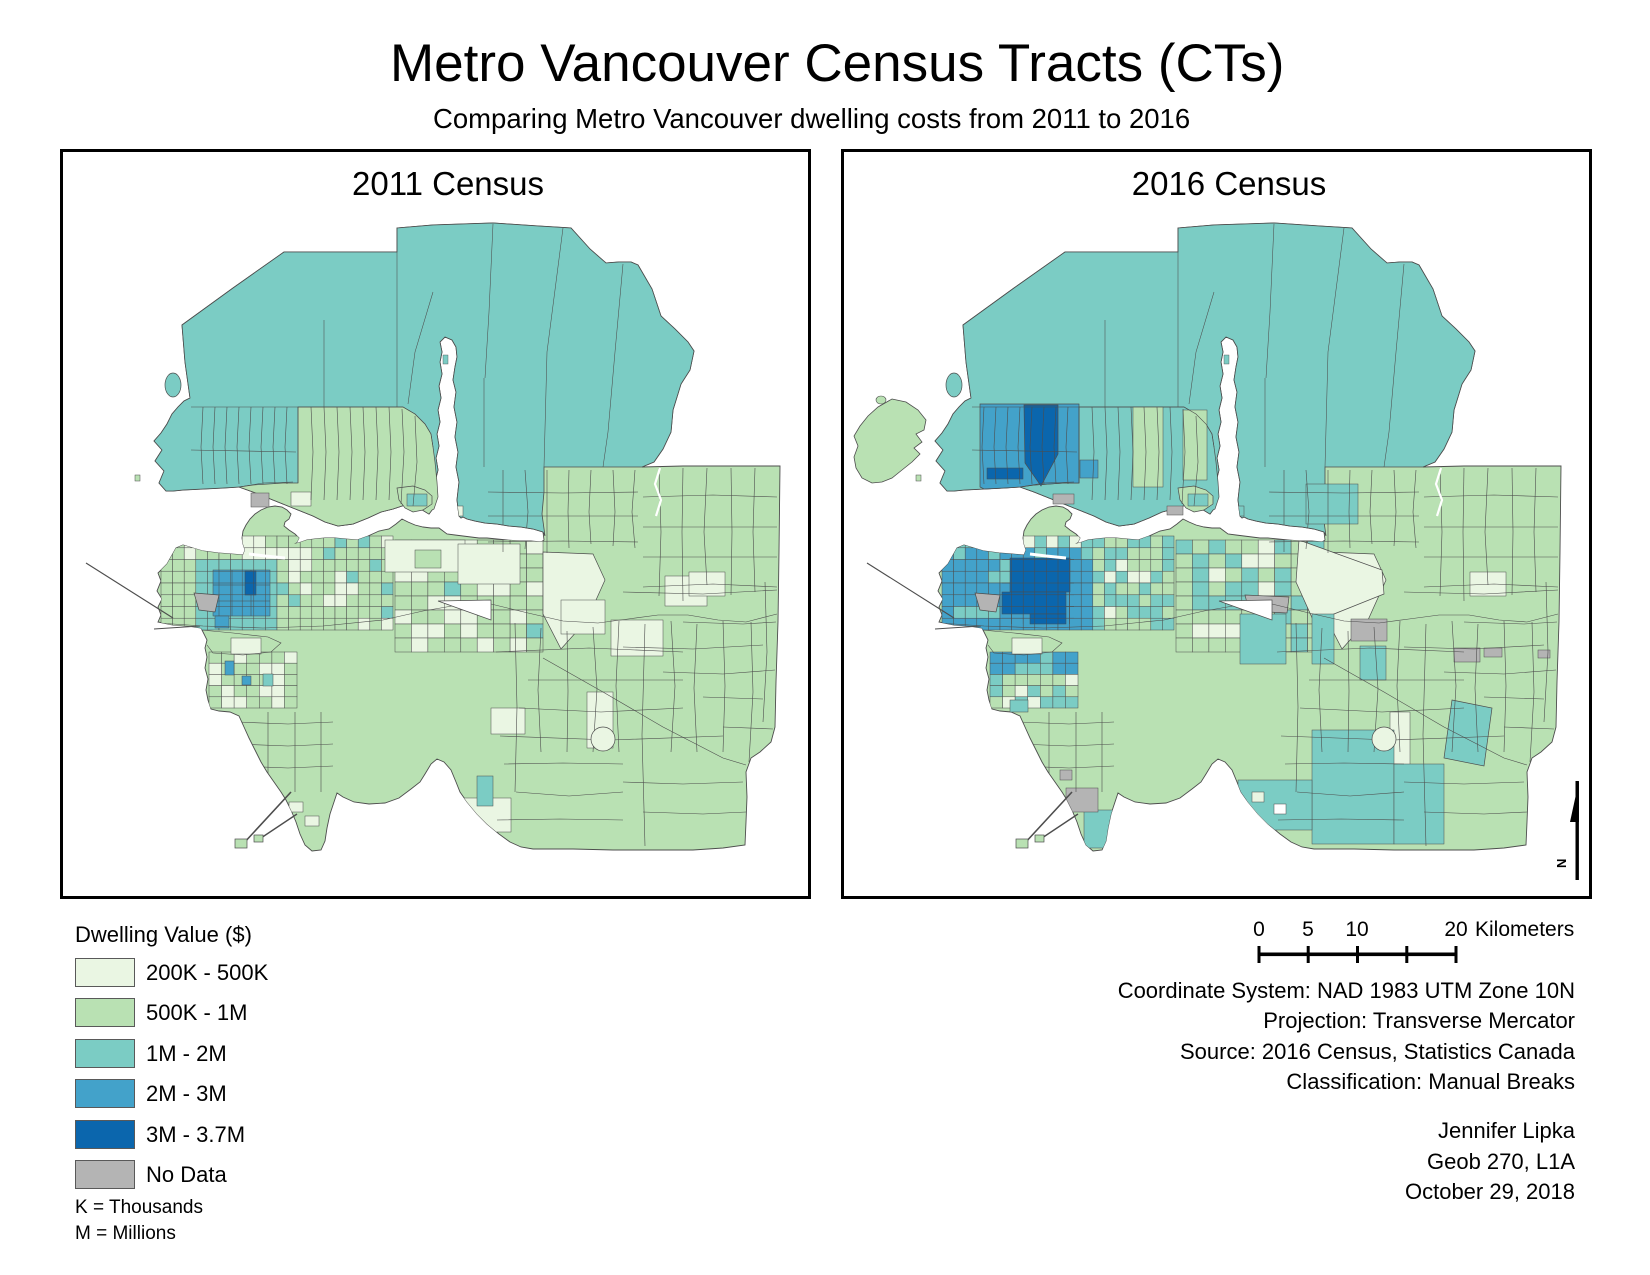 This screenshot has height=1275, width=1650. Describe the element at coordinates (1308, 929) in the screenshot. I see `svg-text: 5` at that location.